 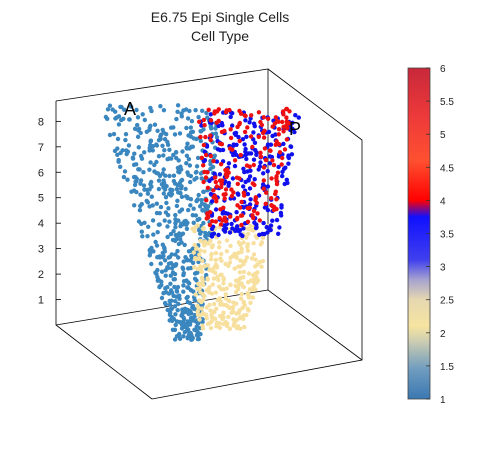 What do you see at coordinates (443, 400) in the screenshot?
I see `colorbar-tick-label: 1` at bounding box center [443, 400].